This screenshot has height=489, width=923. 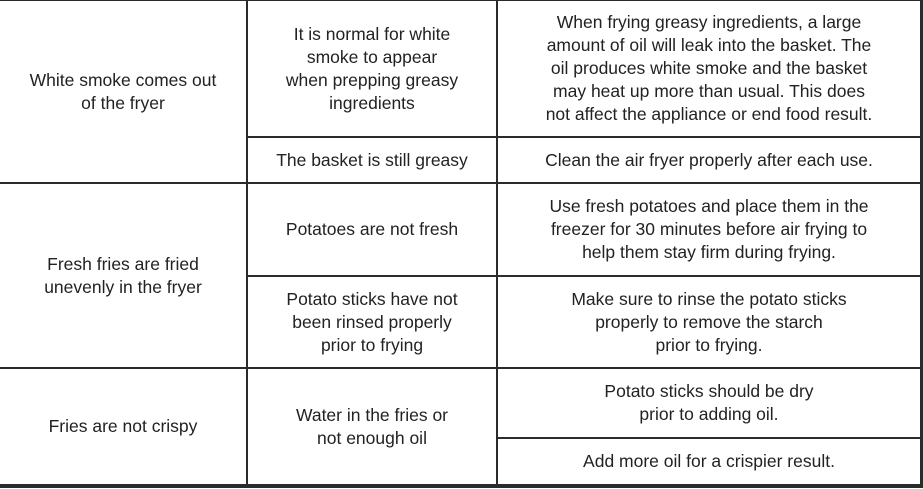 I want to click on solution-cell: Add more oil for a crispier result., so click(x=709, y=461).